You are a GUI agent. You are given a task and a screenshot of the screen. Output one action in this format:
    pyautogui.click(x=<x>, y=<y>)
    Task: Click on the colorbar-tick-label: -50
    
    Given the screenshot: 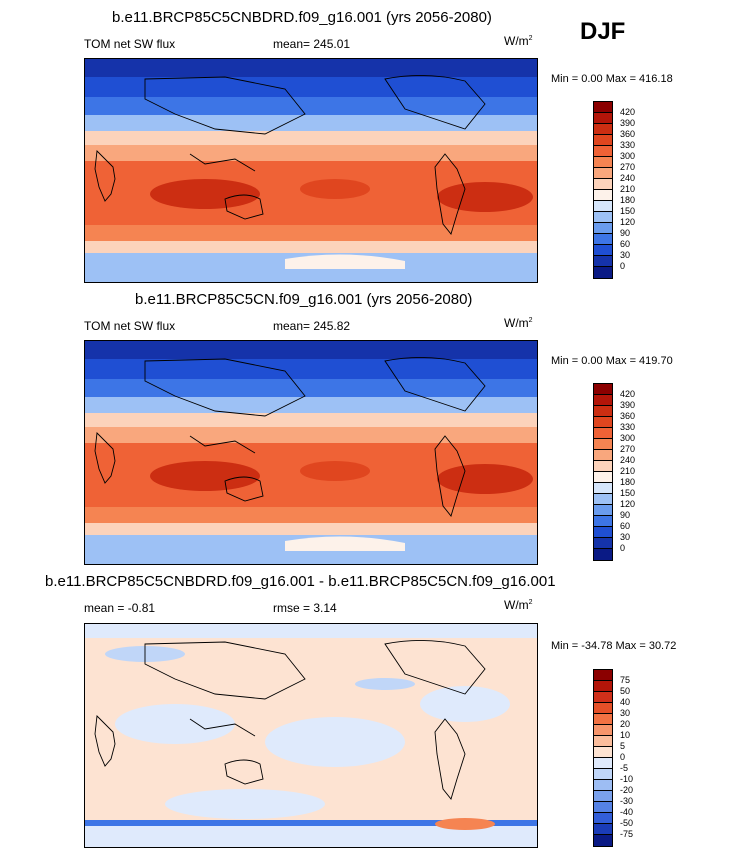 What is the action you would take?
    pyautogui.click(x=627, y=823)
    